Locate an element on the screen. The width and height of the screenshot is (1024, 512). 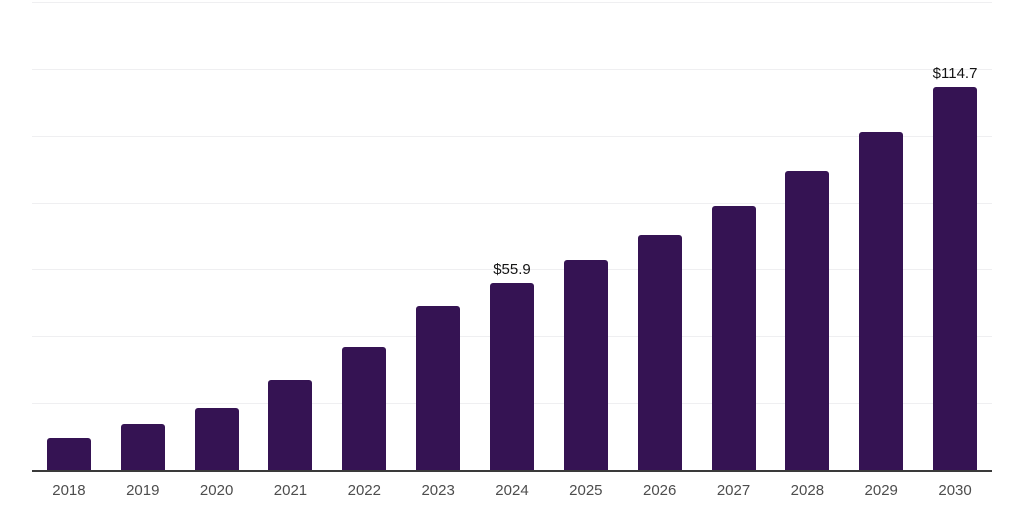
bar-slot-2028 is located at coordinates (807, 236).